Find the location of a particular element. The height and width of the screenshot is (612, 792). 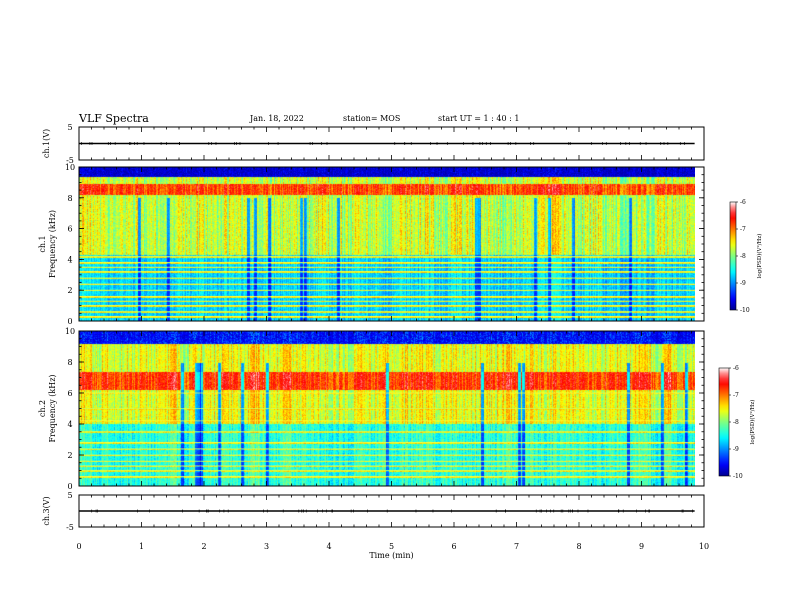

ch2-spectrogram-y-tick-label: 4 is located at coordinates (69, 424).